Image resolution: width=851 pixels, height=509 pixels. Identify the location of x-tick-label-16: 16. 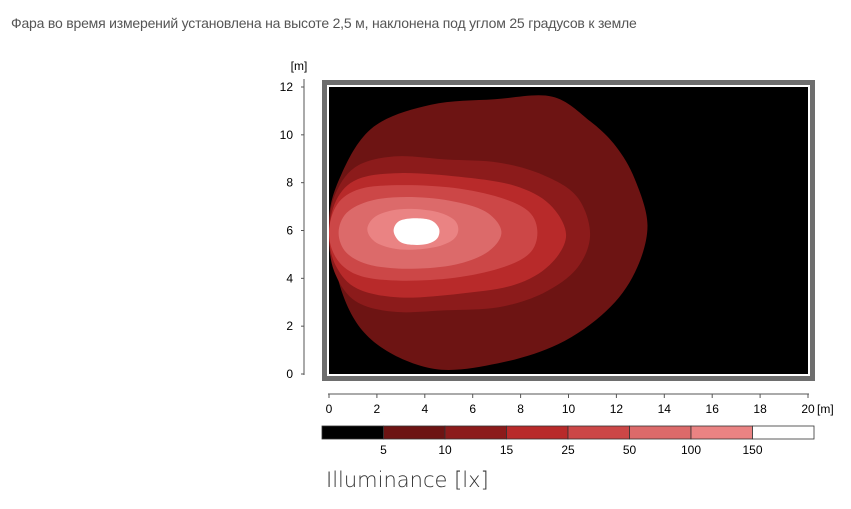
(713, 409).